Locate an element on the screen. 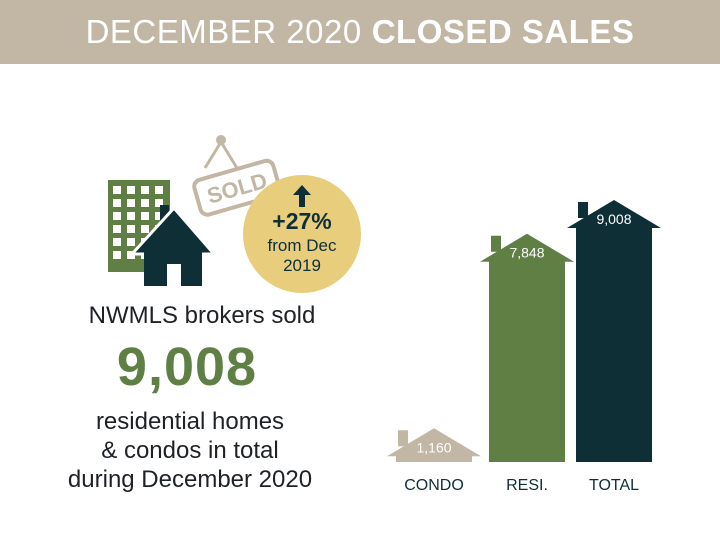  value-label: 1,160 is located at coordinates (433, 447).